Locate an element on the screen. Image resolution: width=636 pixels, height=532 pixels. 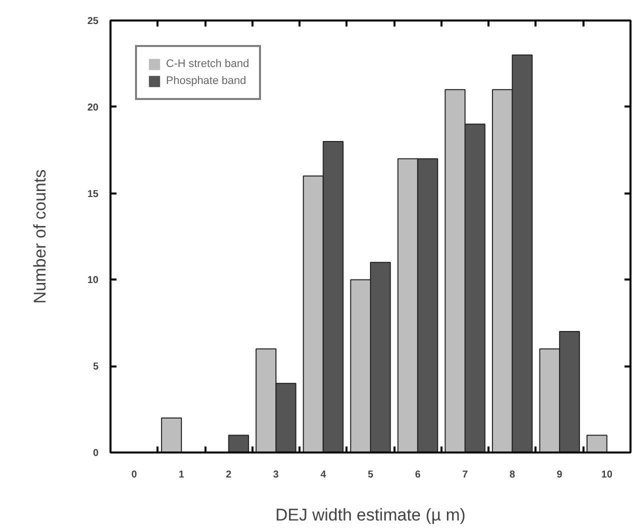
legend-label: Phosphate band is located at coordinates (206, 81).